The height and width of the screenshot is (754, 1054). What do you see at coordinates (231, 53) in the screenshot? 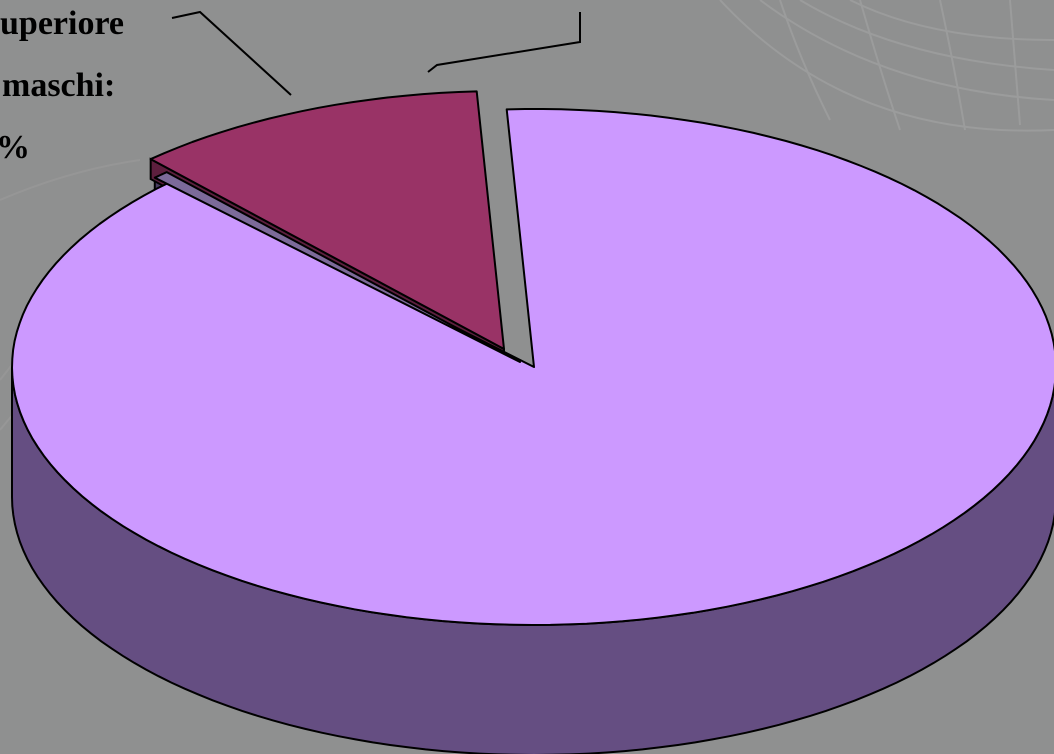
I see `leader-line-red` at bounding box center [231, 53].